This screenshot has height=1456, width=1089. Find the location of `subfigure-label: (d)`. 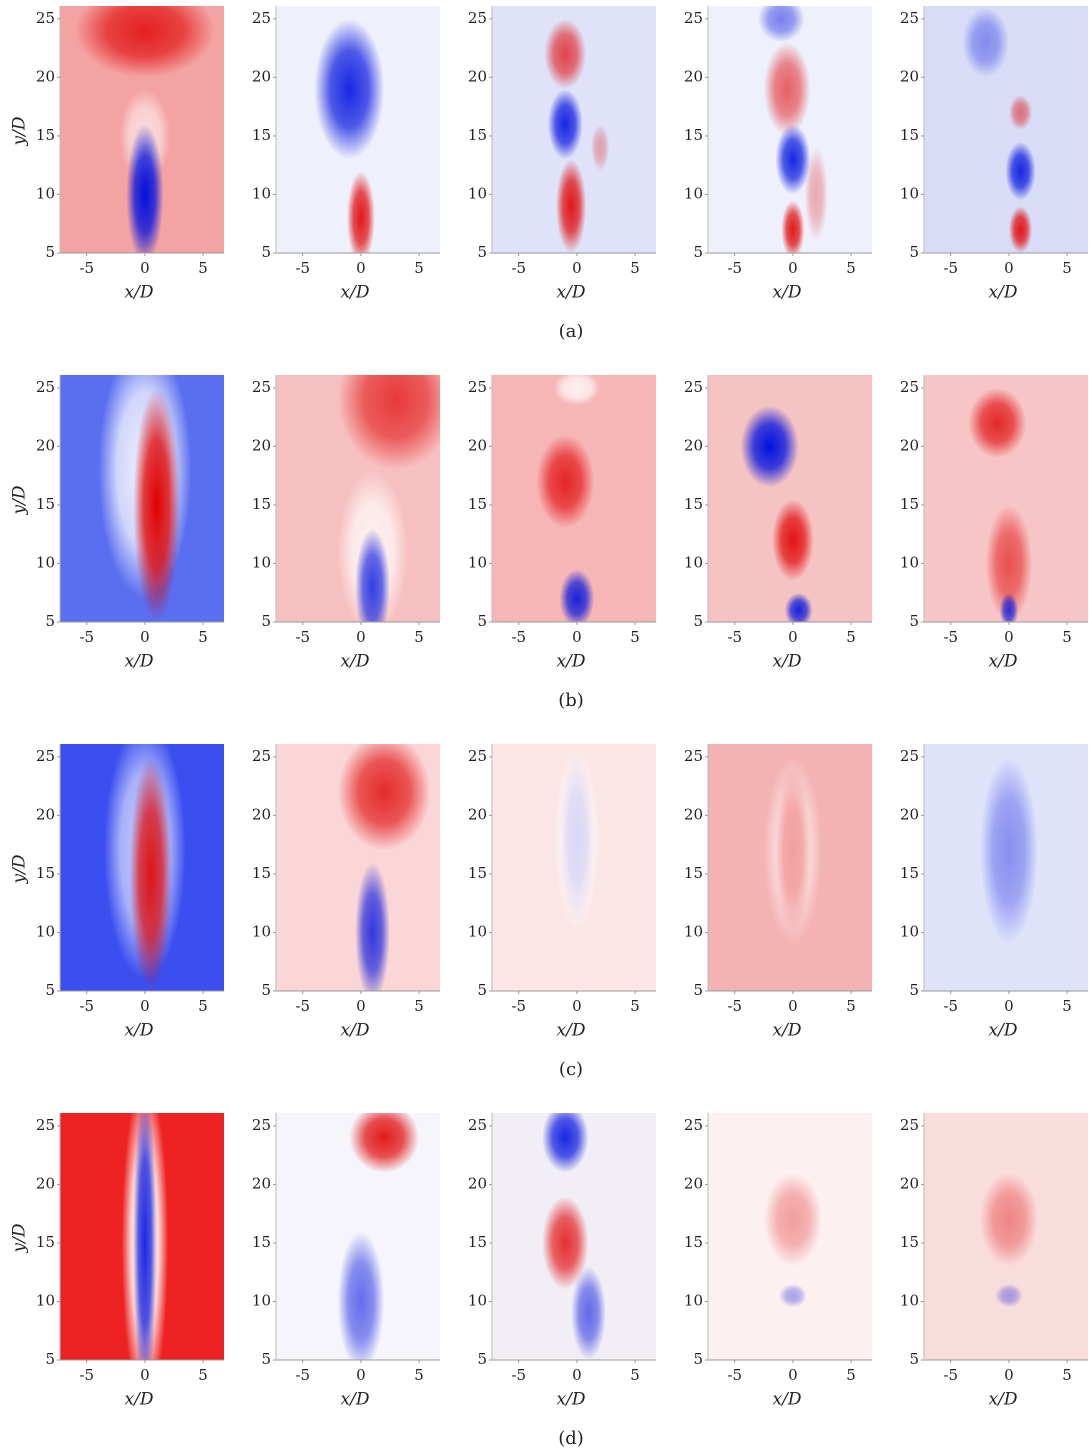

subfigure-label: (d) is located at coordinates (571, 1438).